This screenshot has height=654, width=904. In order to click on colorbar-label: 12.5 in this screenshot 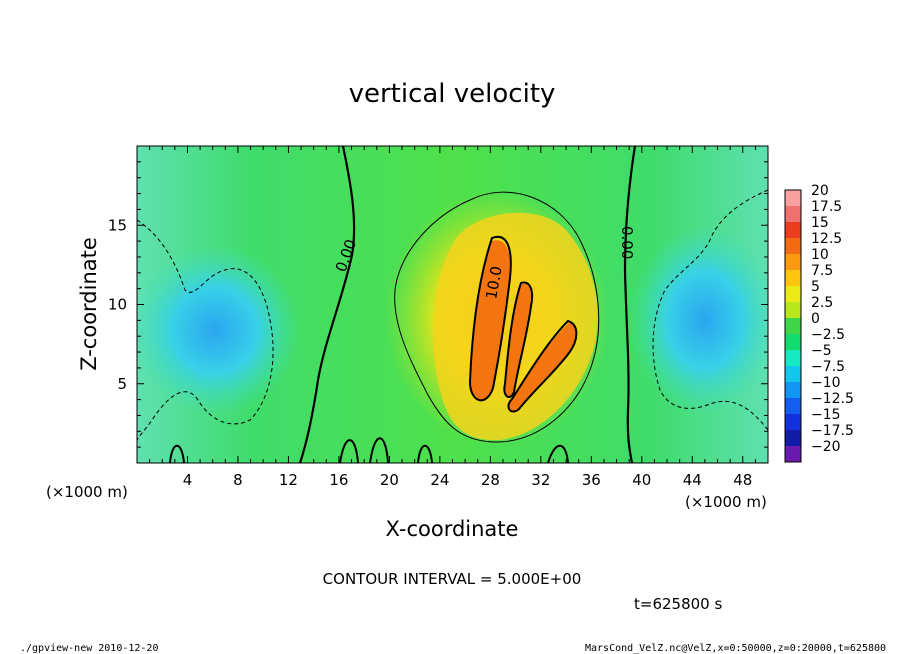, I will do `click(826, 239)`.